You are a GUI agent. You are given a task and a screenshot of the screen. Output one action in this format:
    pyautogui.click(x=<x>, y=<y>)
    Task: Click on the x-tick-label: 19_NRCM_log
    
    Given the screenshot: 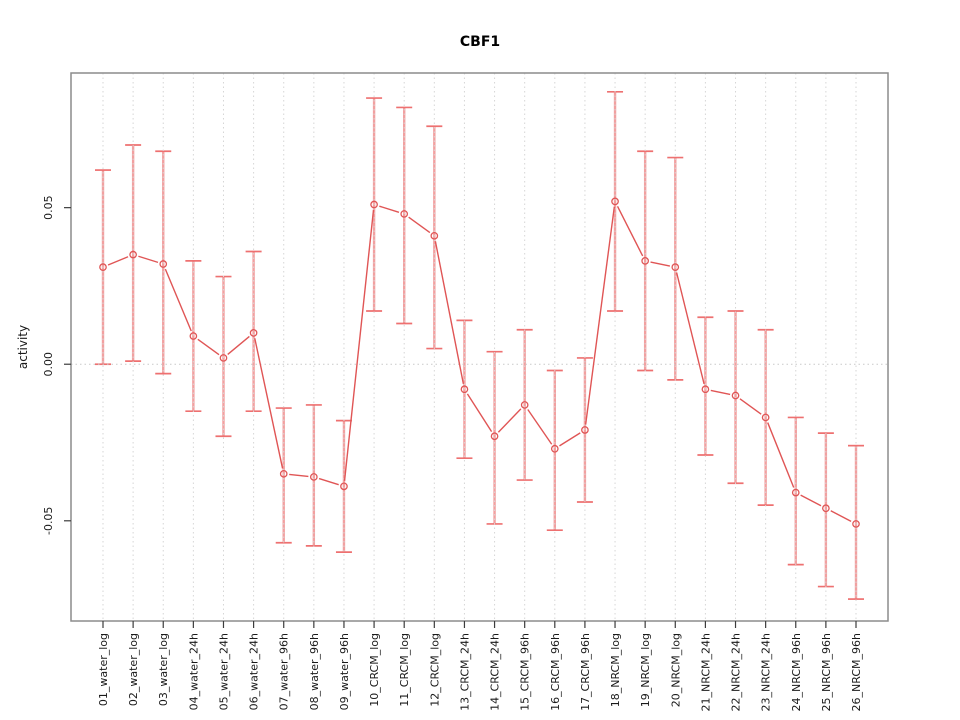 What is the action you would take?
    pyautogui.click(x=645, y=670)
    